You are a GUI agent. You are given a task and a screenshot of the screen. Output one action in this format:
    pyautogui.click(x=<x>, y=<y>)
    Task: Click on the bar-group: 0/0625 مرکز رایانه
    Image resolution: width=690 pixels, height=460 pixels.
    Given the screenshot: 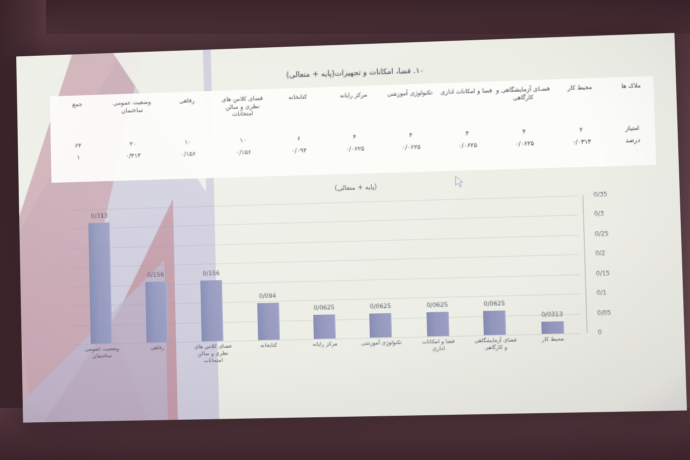 What is the action you would take?
    pyautogui.click(x=323, y=275)
    